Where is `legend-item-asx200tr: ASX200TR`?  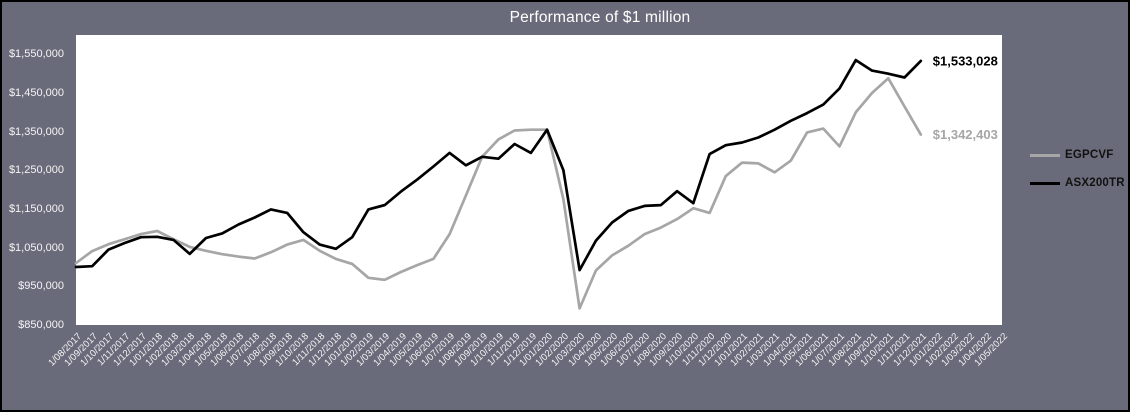 legend-item-asx200tr: ASX200TR is located at coordinates (1077, 183).